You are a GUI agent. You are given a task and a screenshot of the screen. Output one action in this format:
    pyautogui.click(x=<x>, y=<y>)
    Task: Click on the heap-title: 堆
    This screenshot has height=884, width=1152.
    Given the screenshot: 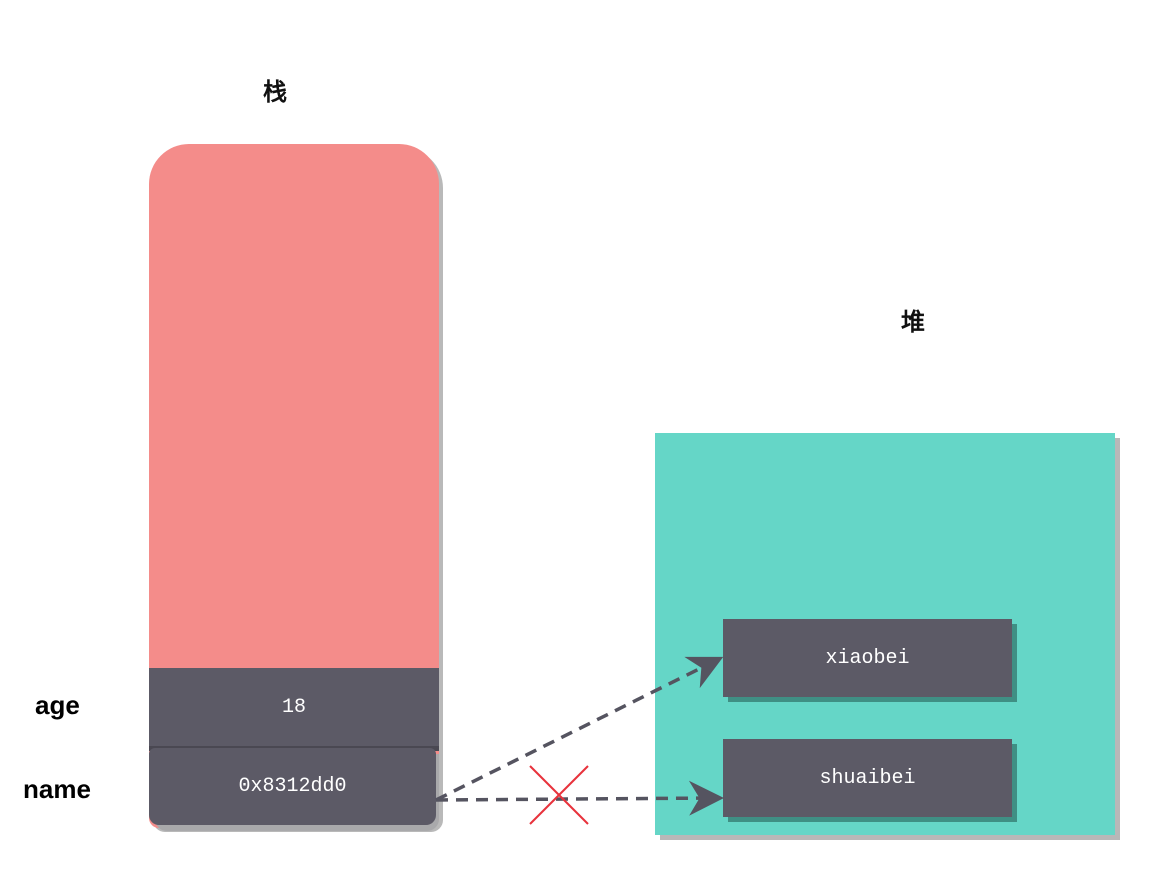 What is the action you would take?
    pyautogui.click(x=913, y=322)
    